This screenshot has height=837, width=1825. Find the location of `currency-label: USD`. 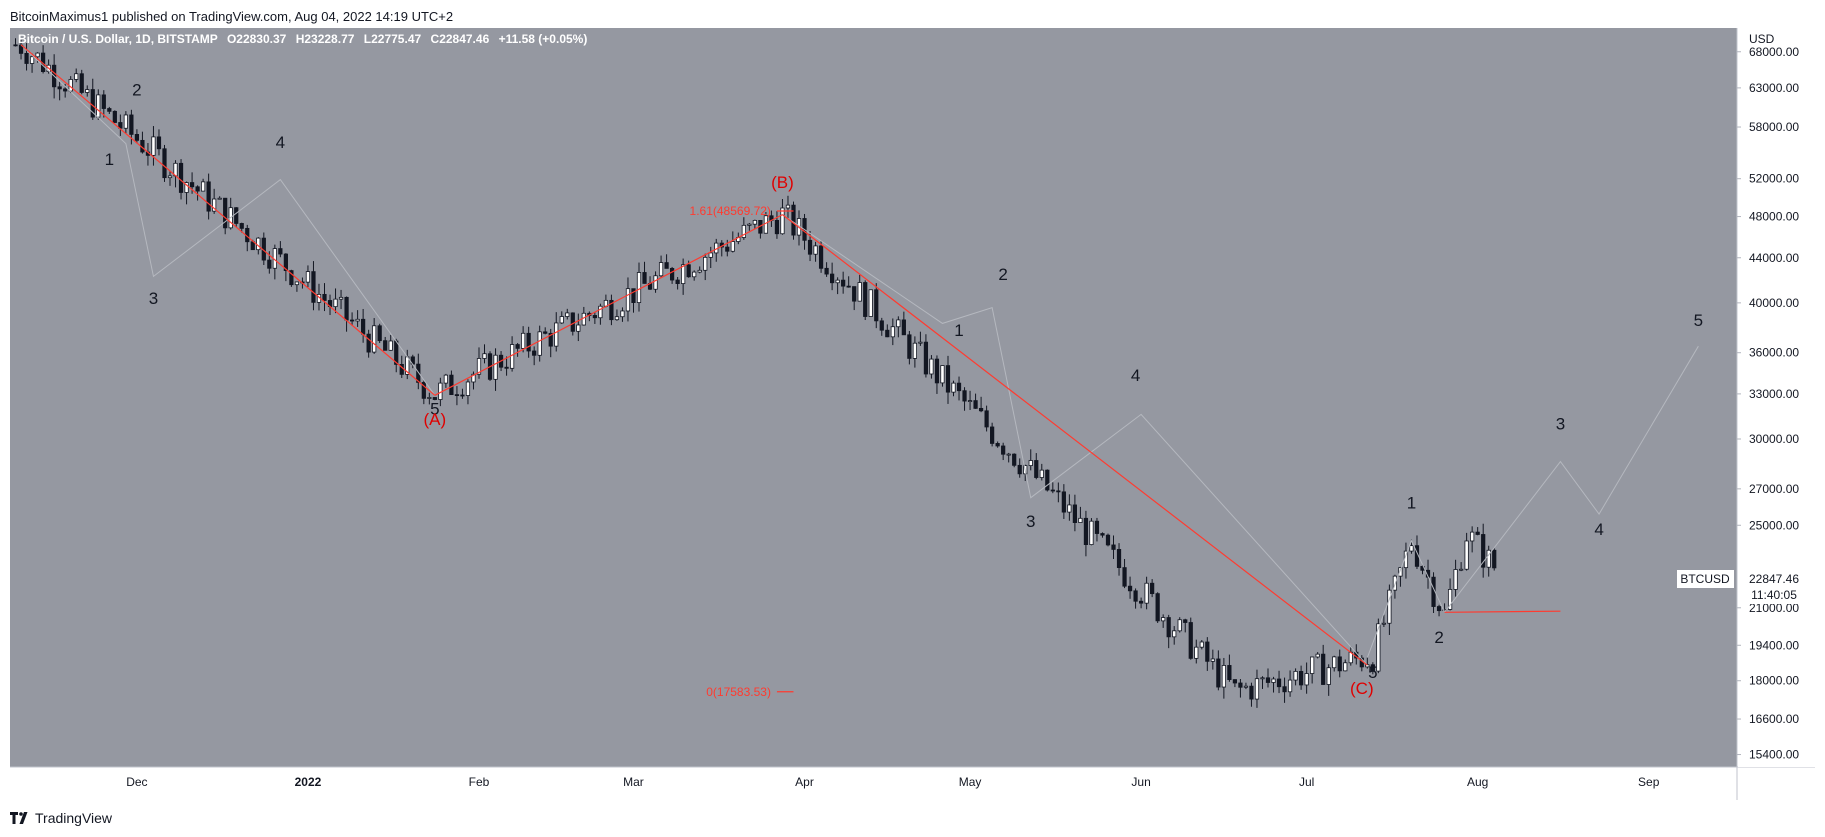

currency-label: USD is located at coordinates (1762, 39).